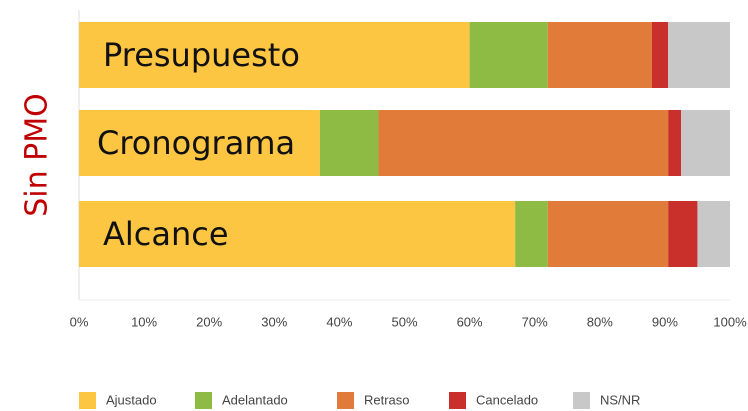 Image resolution: width=748 pixels, height=411 pixels. I want to click on x-tick-label: 80%, so click(600, 321).